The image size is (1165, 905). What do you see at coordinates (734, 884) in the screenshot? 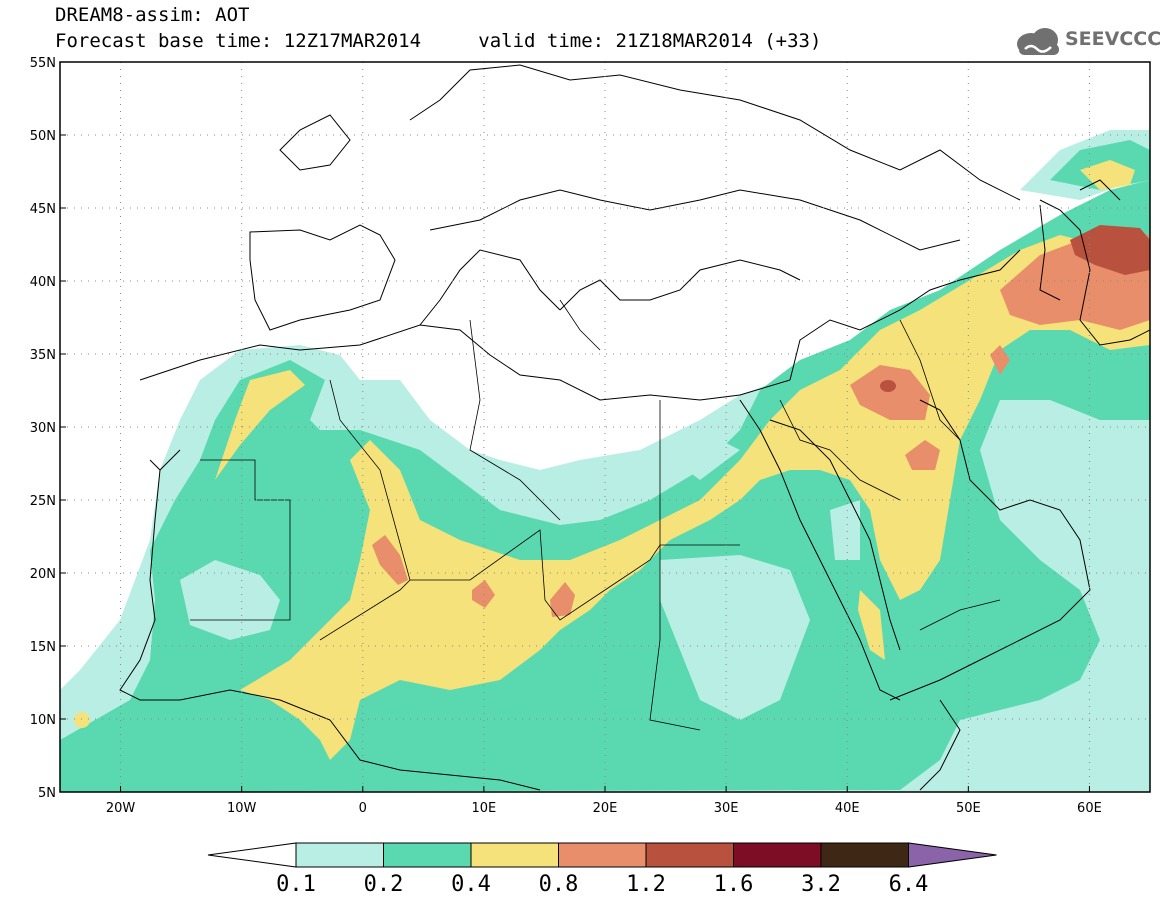
I see `colorbar-level-label: 1.6` at bounding box center [734, 884].